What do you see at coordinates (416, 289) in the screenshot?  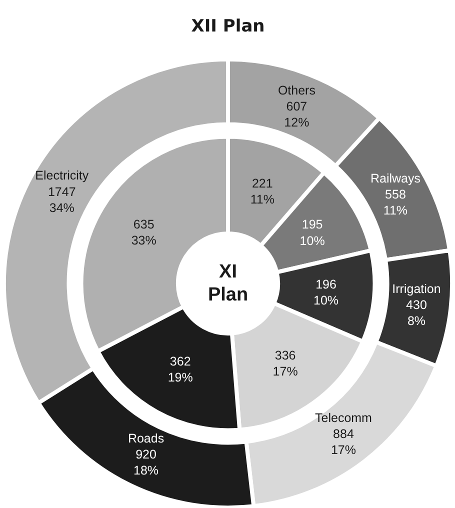 I see `slice-label: Irrigation` at bounding box center [416, 289].